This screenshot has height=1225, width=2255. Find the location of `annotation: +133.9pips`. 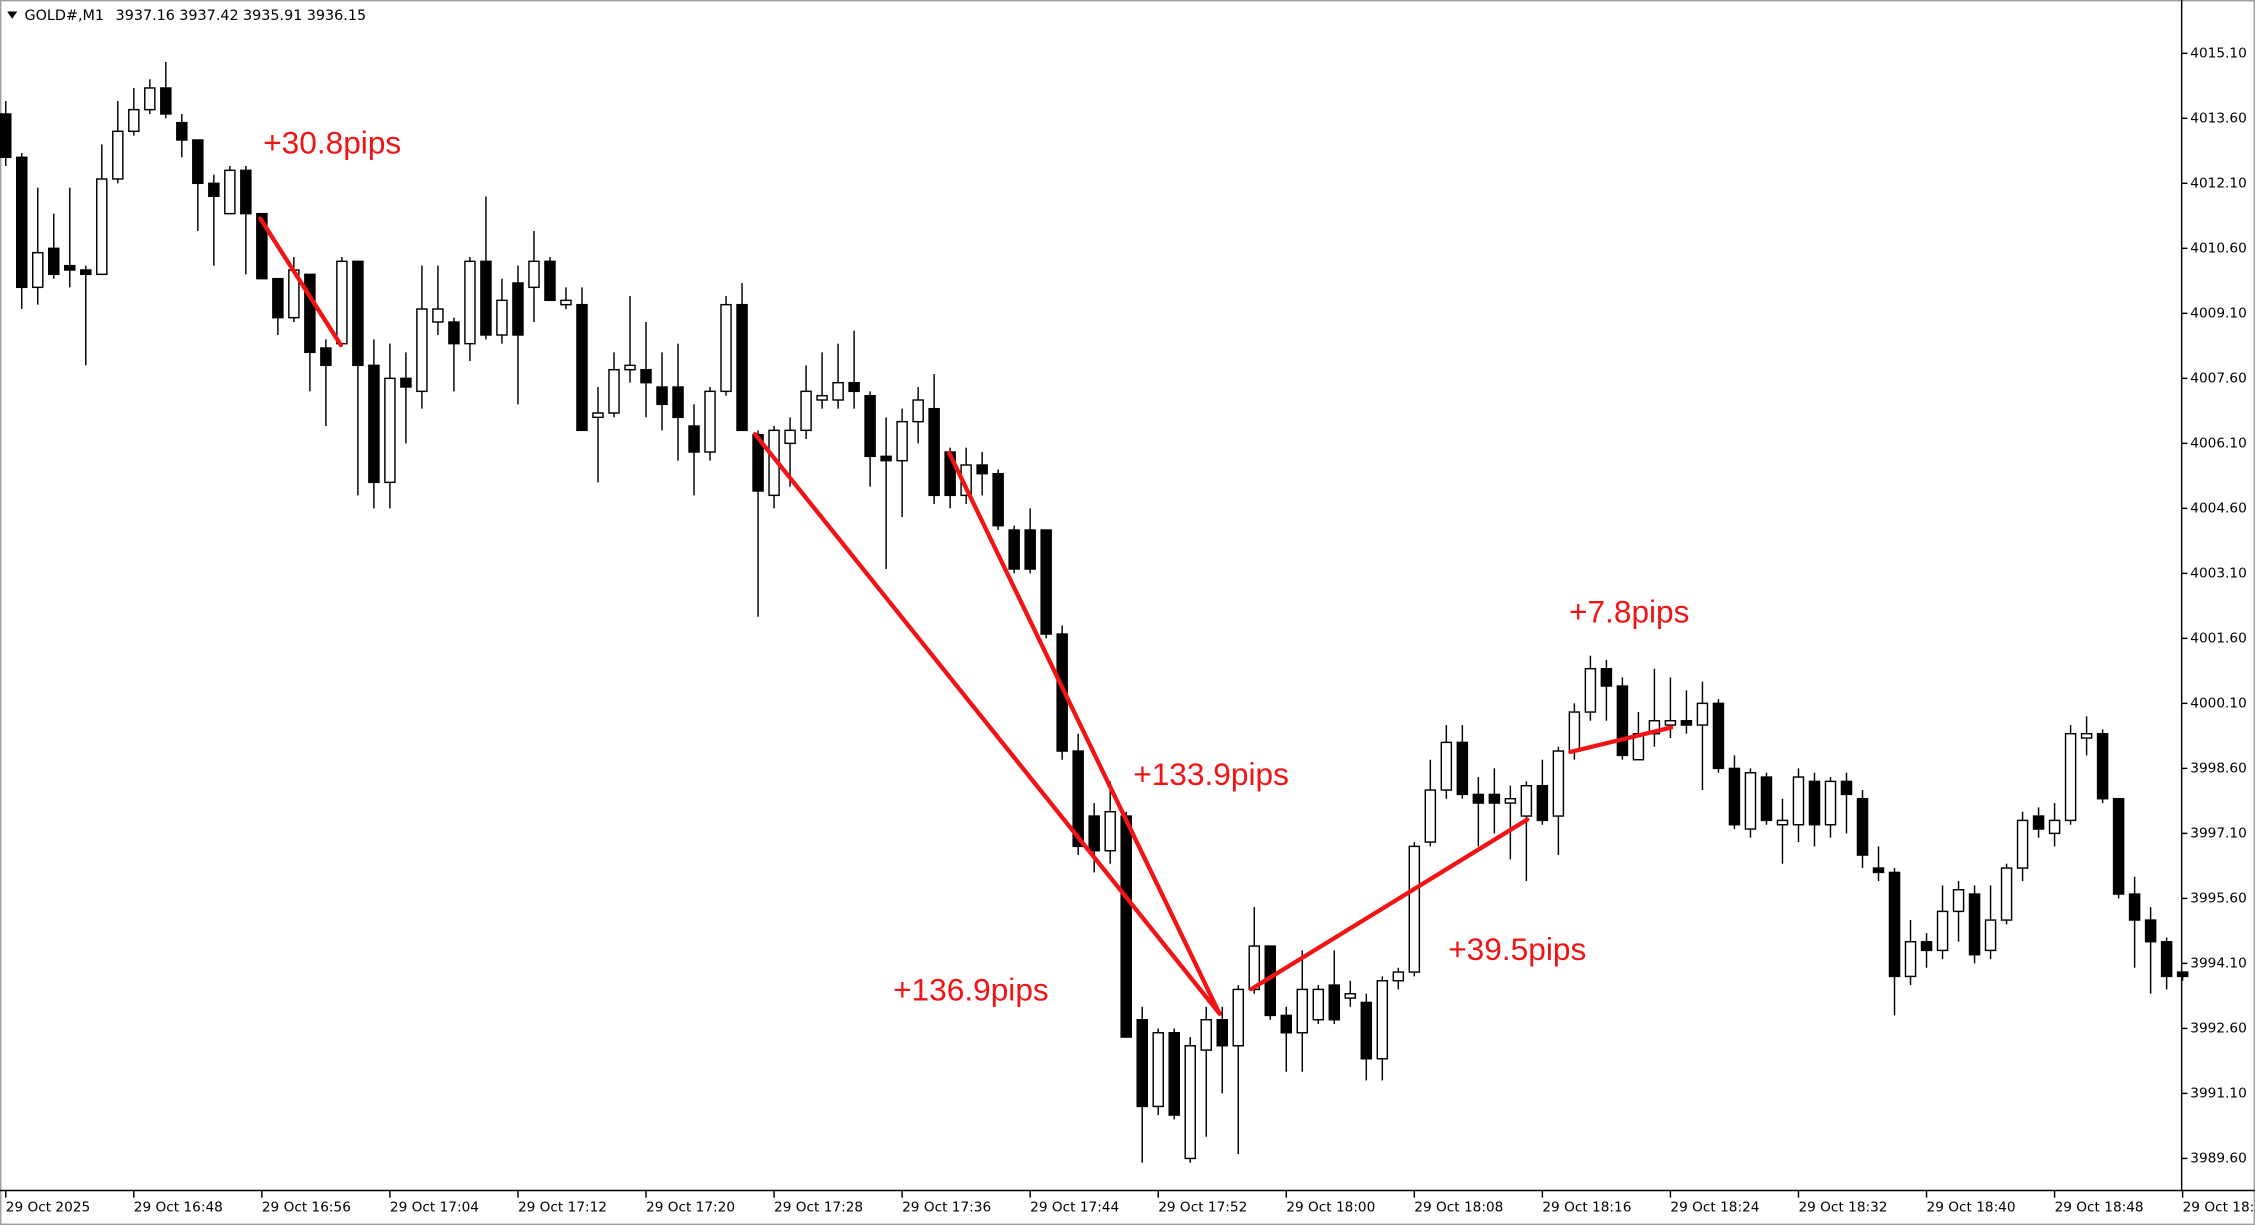

annotation: +133.9pips is located at coordinates (1211, 774).